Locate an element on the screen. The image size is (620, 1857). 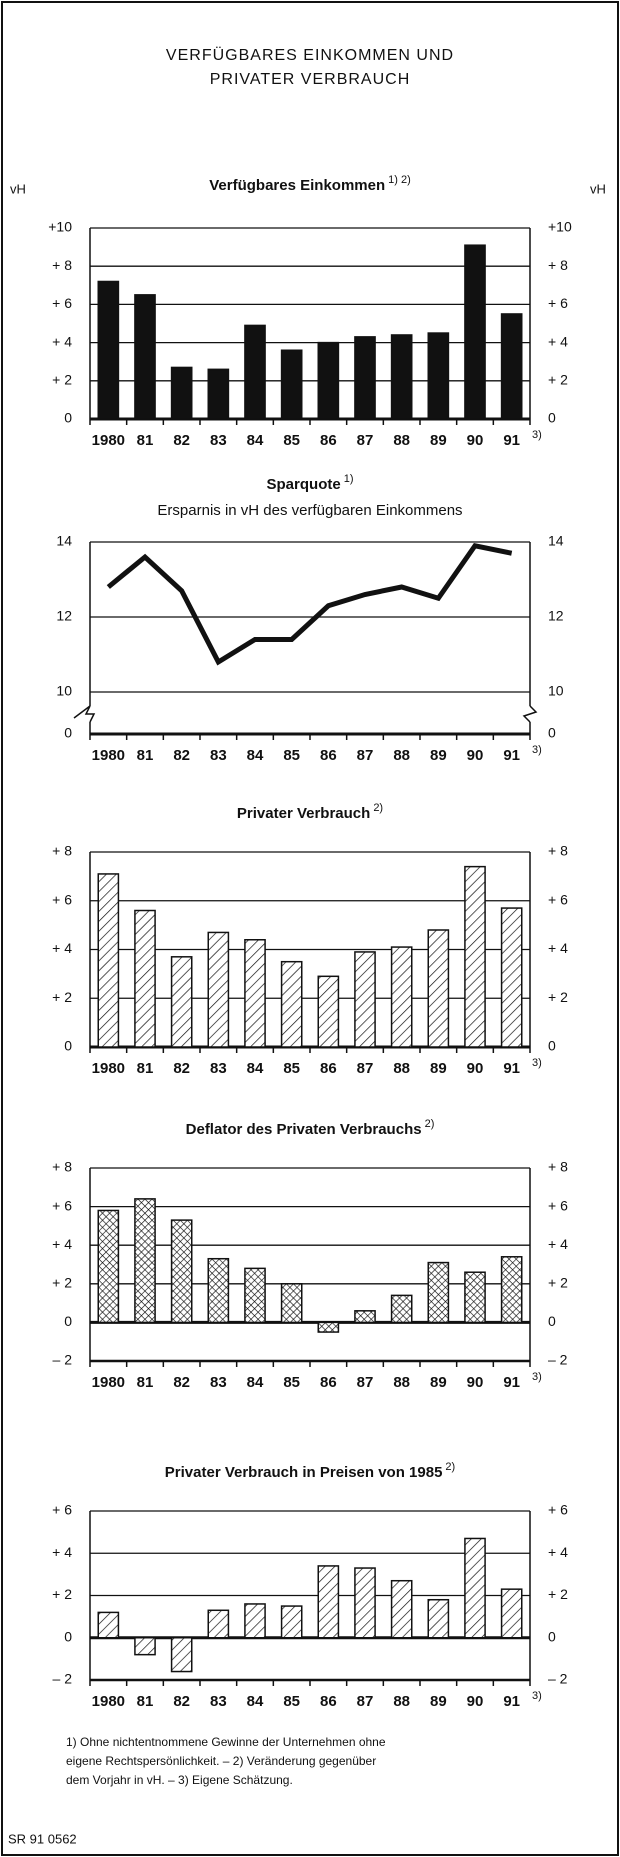
chart-title: Privater Verbrauch 2) is located at coordinates (310, 812).